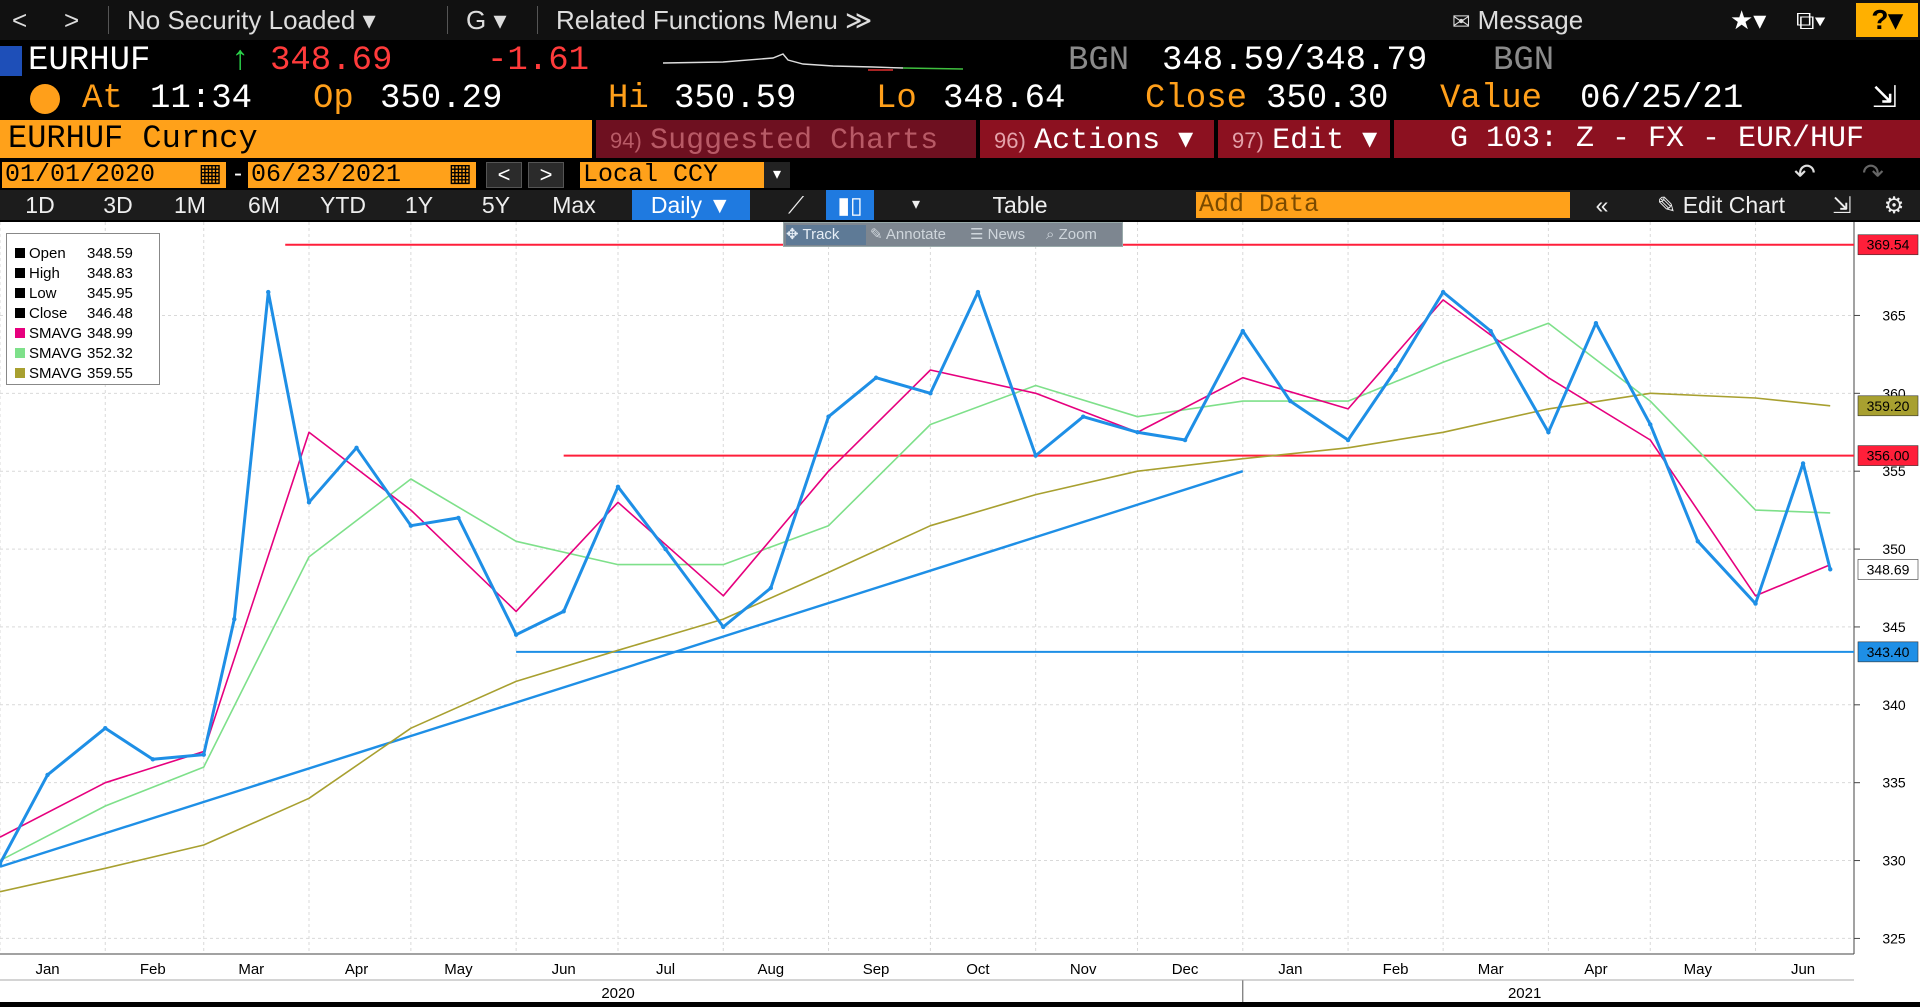 The width and height of the screenshot is (1920, 1007). I want to click on ticker: EURHUF, so click(89, 61).